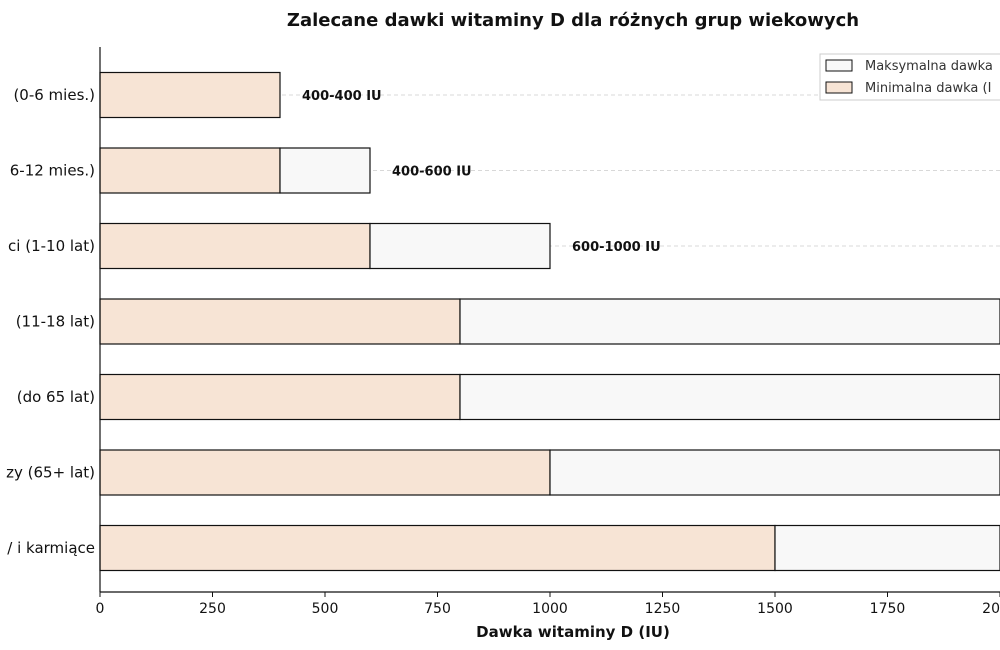 This screenshot has height=650, width=1000. What do you see at coordinates (573, 632) in the screenshot?
I see `x-axis-label: Dawka witaminy D (IU)` at bounding box center [573, 632].